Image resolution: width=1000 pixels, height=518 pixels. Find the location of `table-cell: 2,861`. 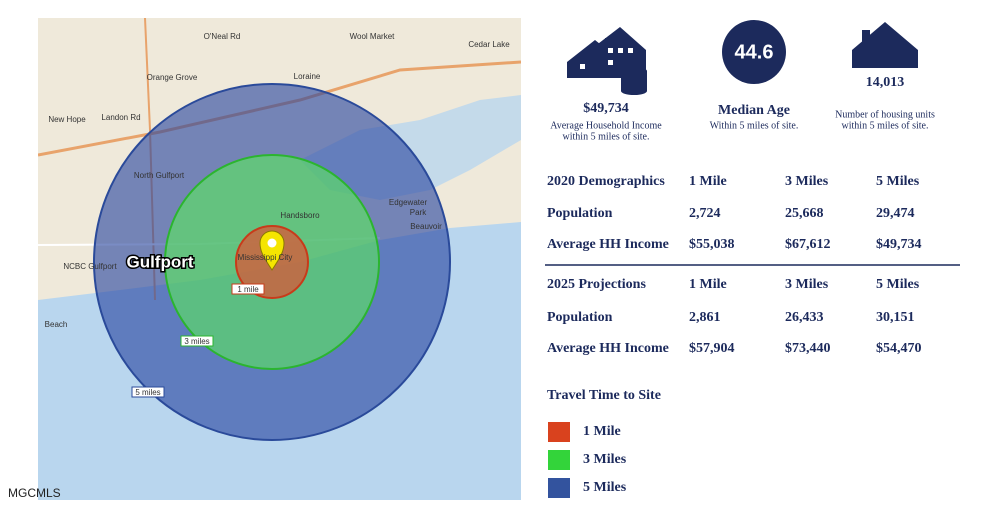

table-cell: 2,861 is located at coordinates (705, 317).